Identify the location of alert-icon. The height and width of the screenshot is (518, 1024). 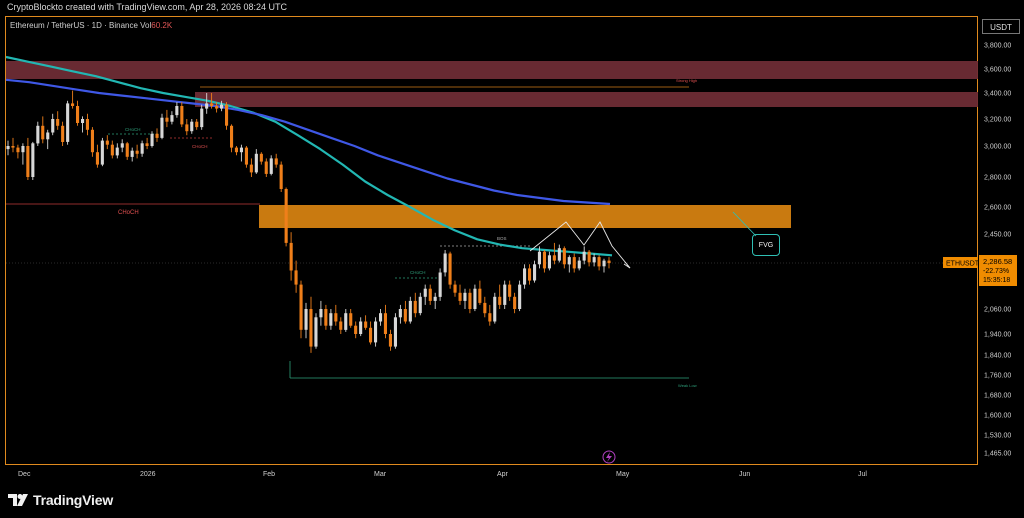
(609, 457).